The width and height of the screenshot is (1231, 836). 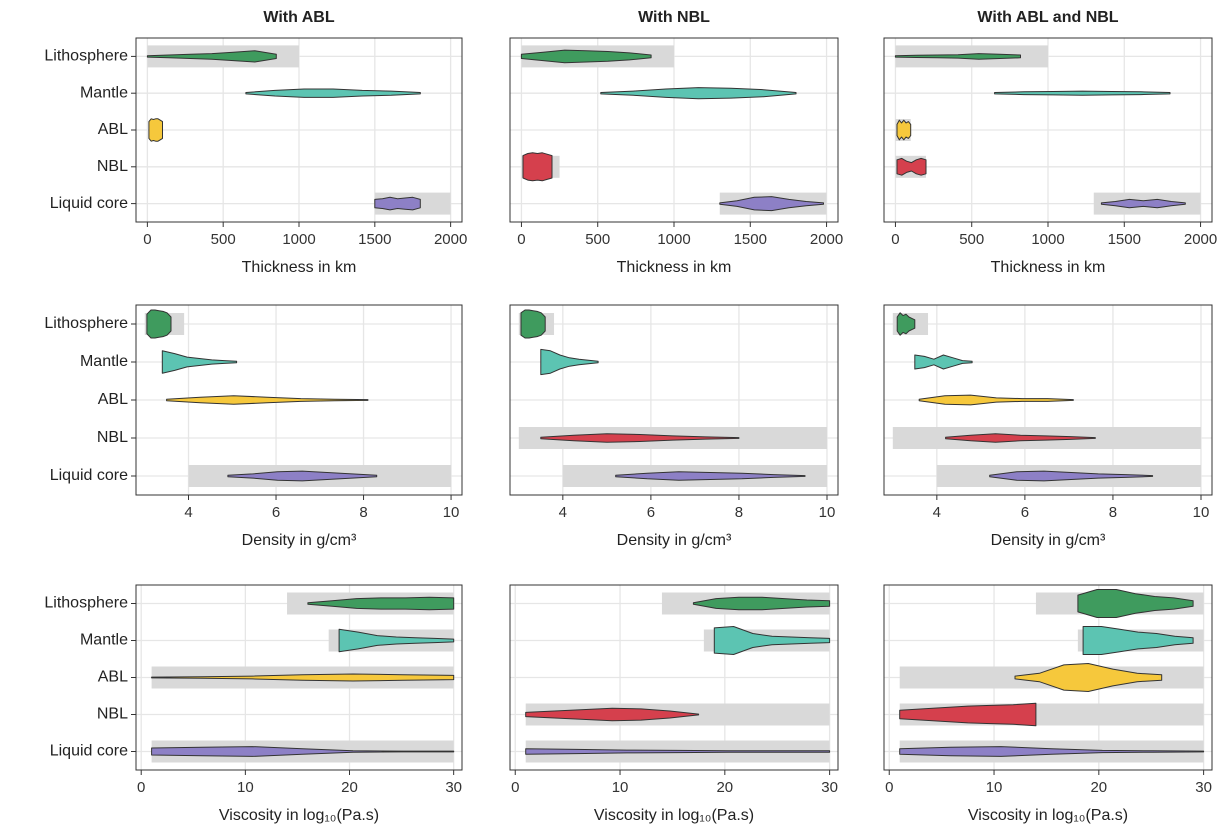 I want to click on panel-title: With NBL, so click(x=674, y=17).